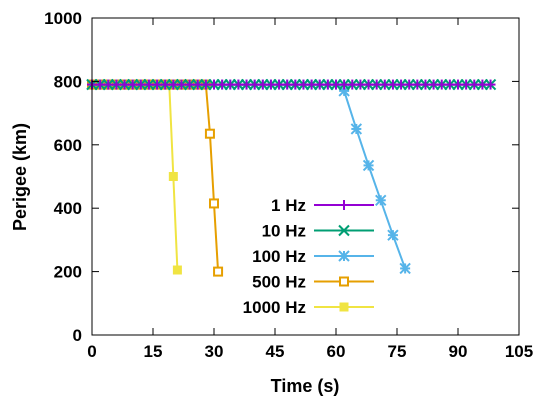 This screenshot has height=404, width=550. What do you see at coordinates (288, 205) in the screenshot?
I see `legend-label: 1 Hz` at bounding box center [288, 205].